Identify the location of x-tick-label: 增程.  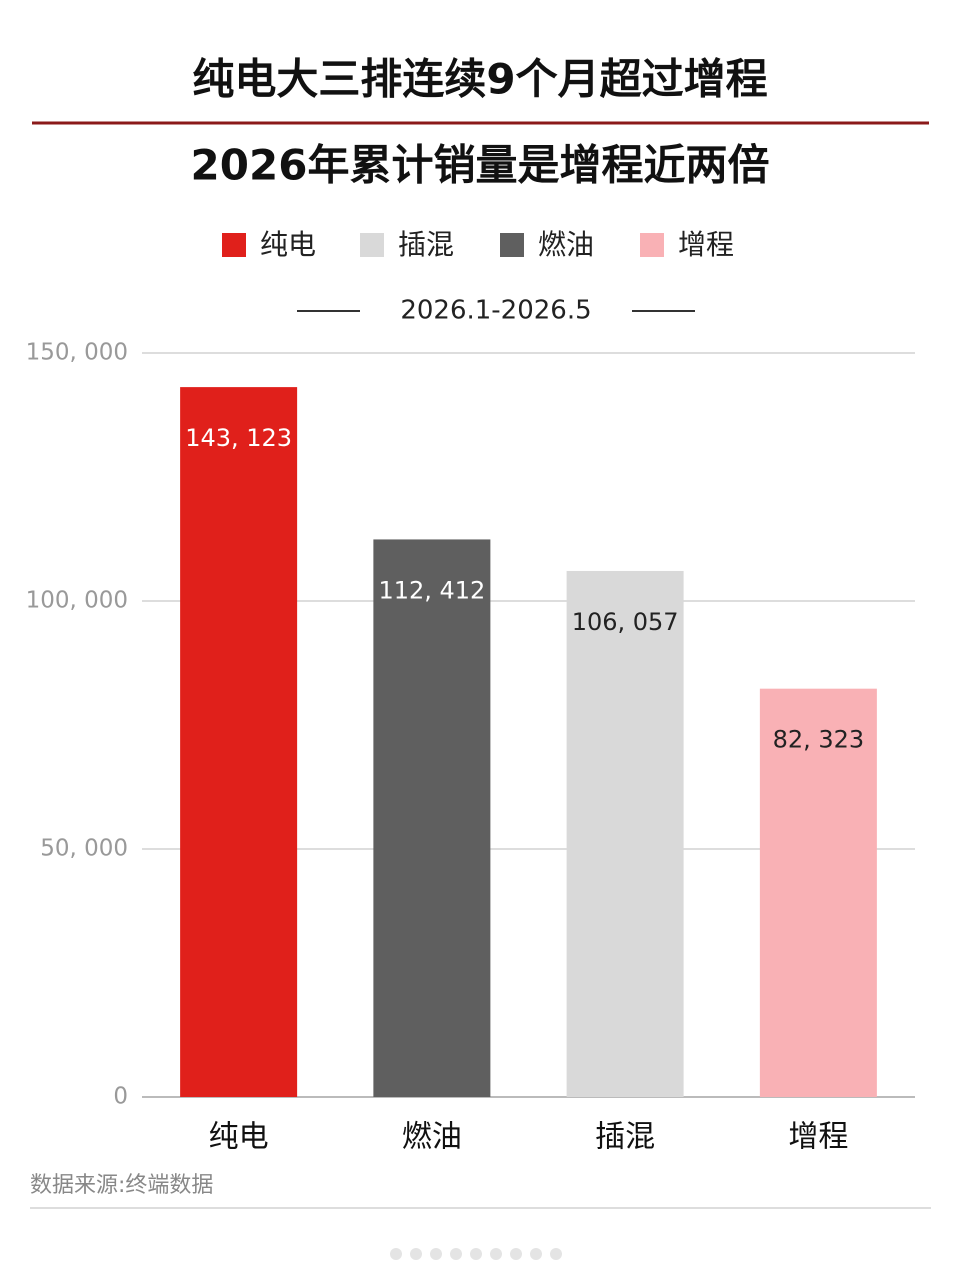
(818, 1137).